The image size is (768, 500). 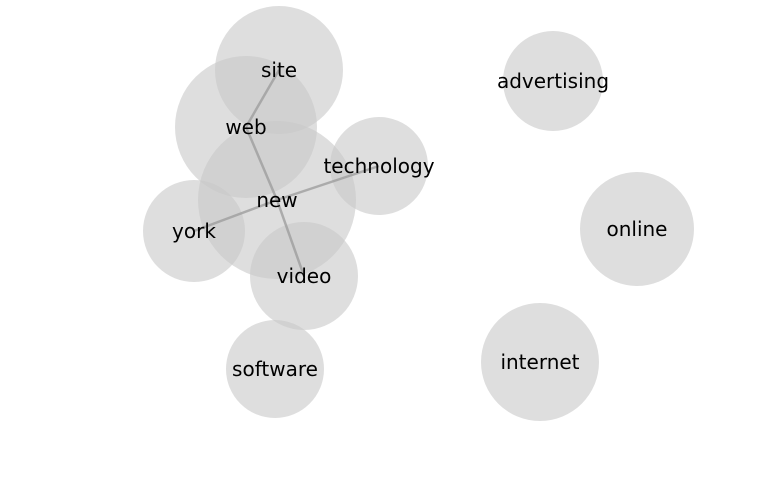 I want to click on node-label-video: video, so click(x=304, y=276).